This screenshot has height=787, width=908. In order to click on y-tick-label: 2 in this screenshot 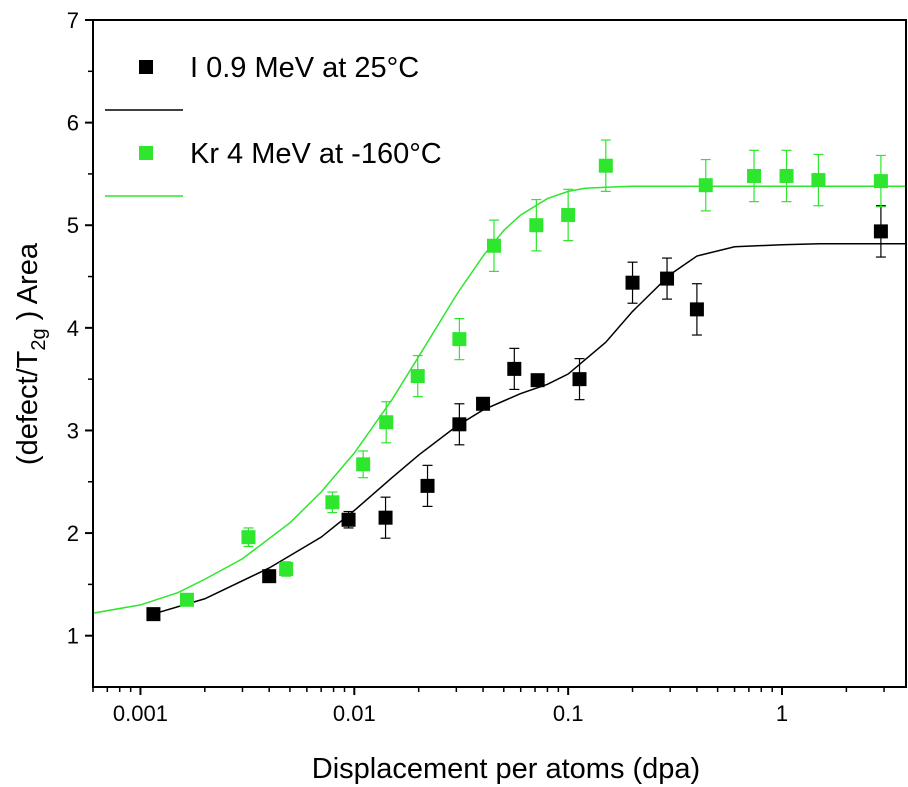, I will do `click(73, 533)`.